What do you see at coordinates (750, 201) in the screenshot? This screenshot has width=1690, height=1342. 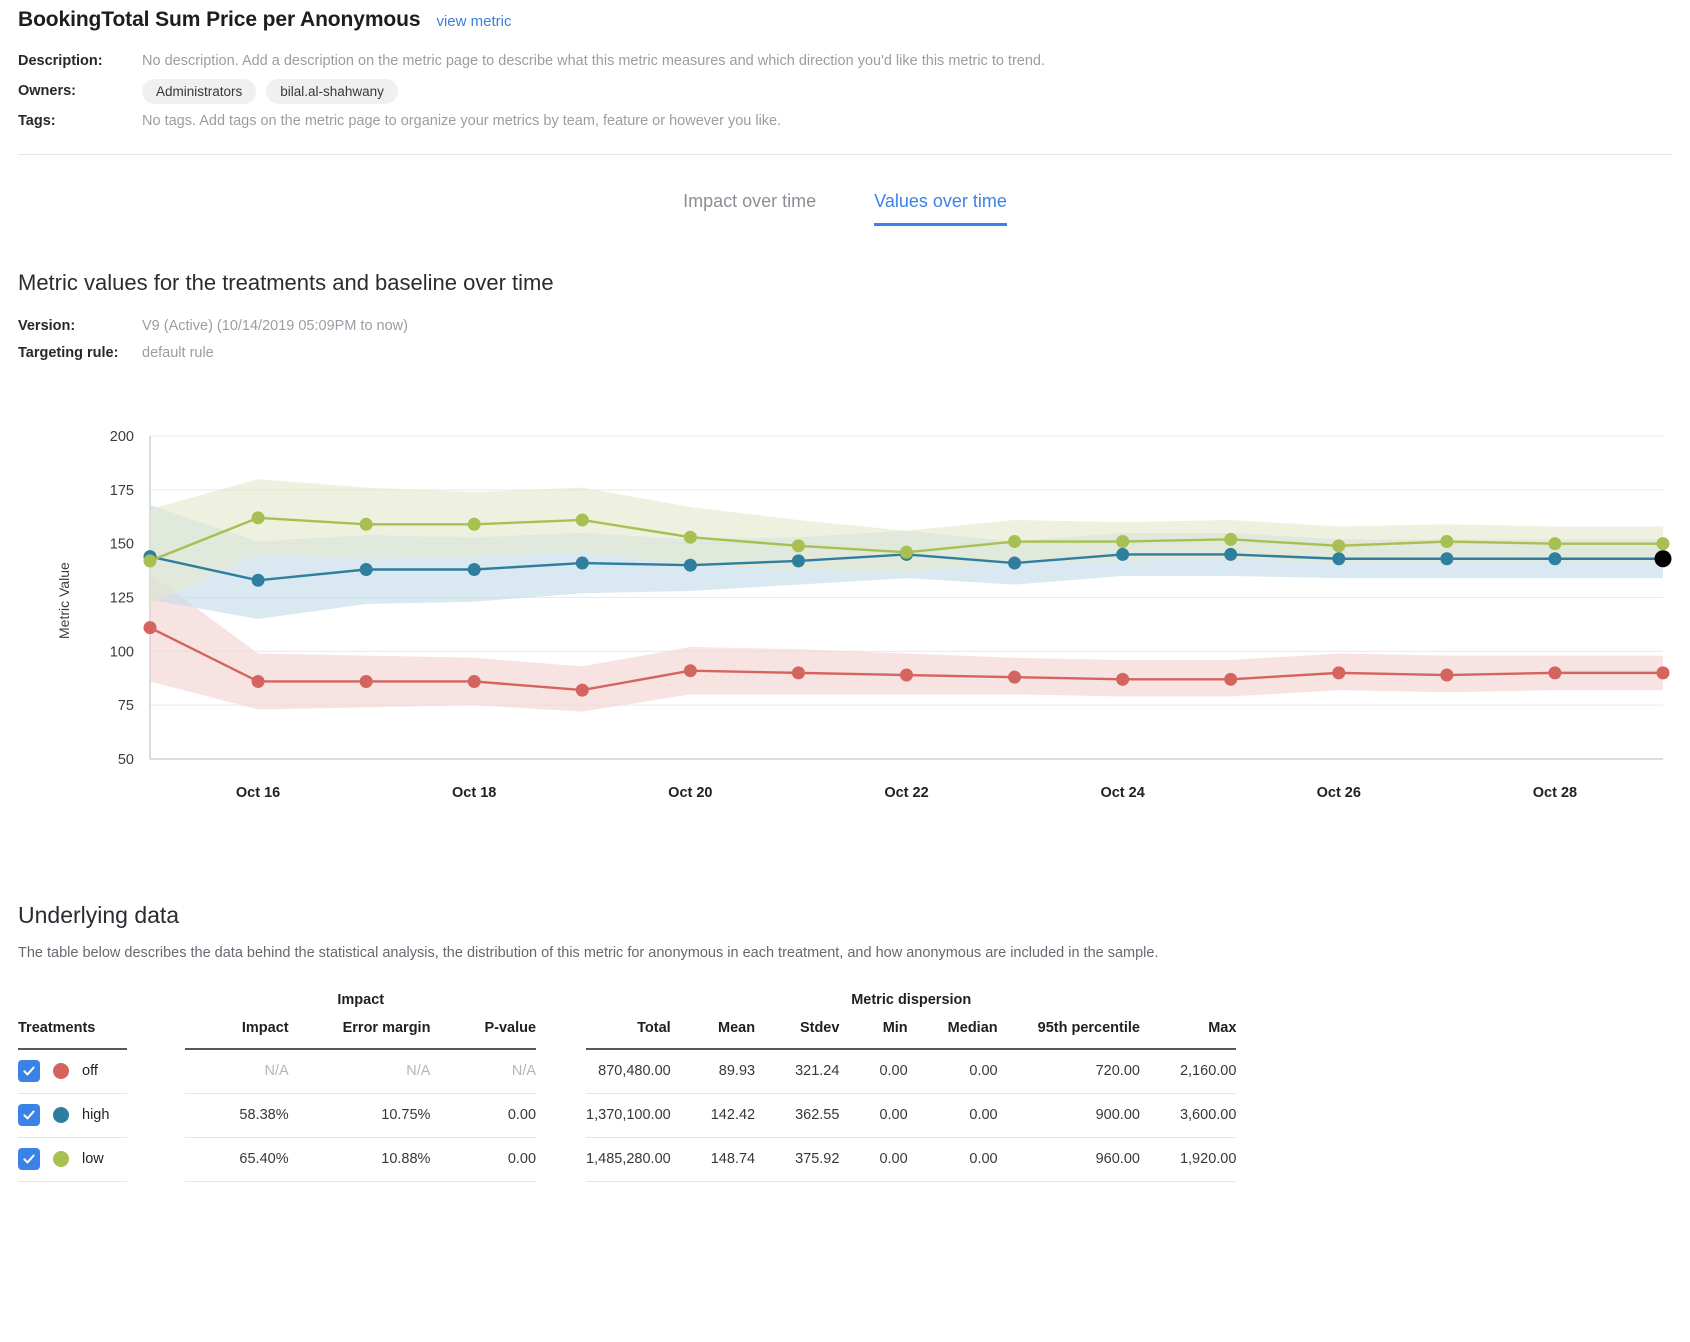 I see `tab-impact-over-time: Impact over time` at bounding box center [750, 201].